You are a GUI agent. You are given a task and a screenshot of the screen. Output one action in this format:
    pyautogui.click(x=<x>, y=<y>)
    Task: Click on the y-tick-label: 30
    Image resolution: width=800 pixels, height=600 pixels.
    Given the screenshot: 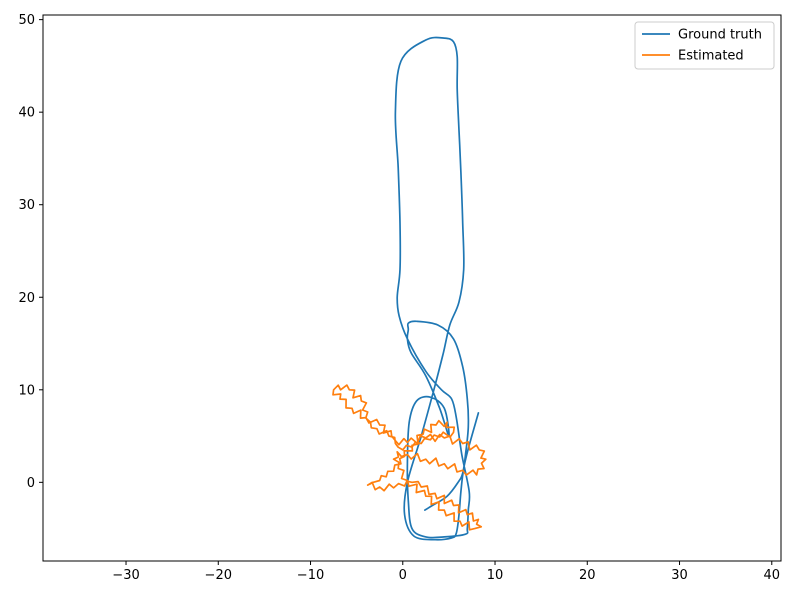 What is the action you would take?
    pyautogui.click(x=26, y=205)
    